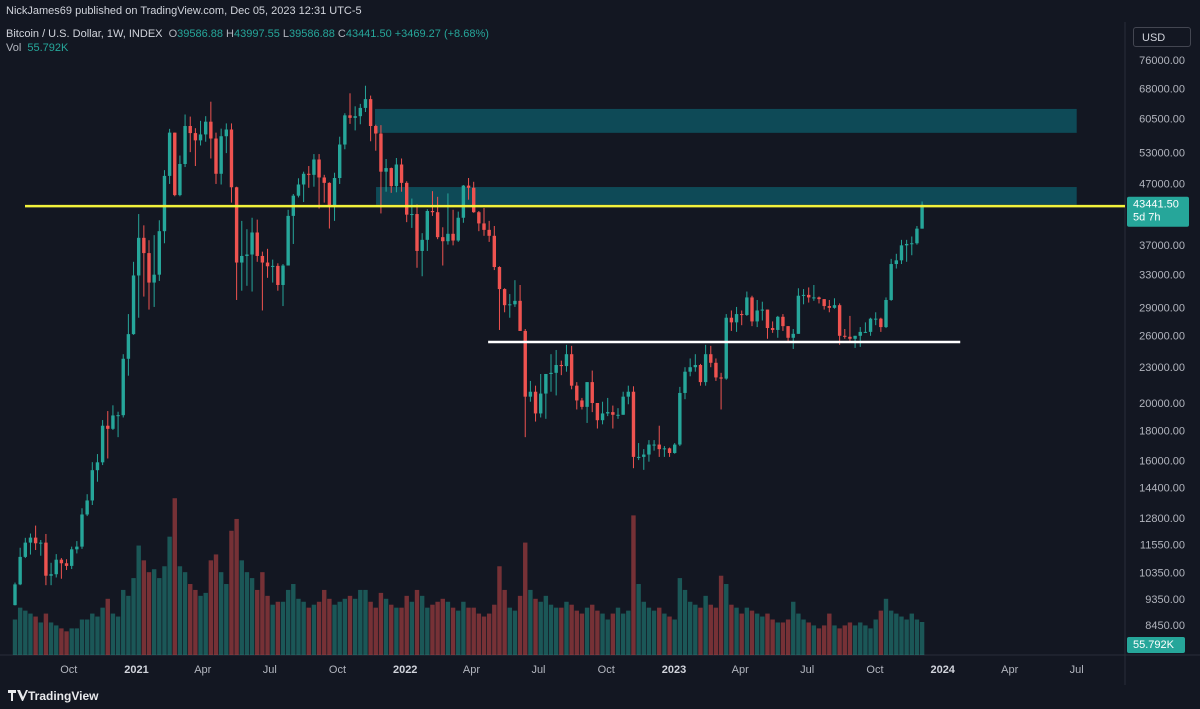 This screenshot has width=1200, height=709. I want to click on change: +3469.27 (+8.68%), so click(441, 34).